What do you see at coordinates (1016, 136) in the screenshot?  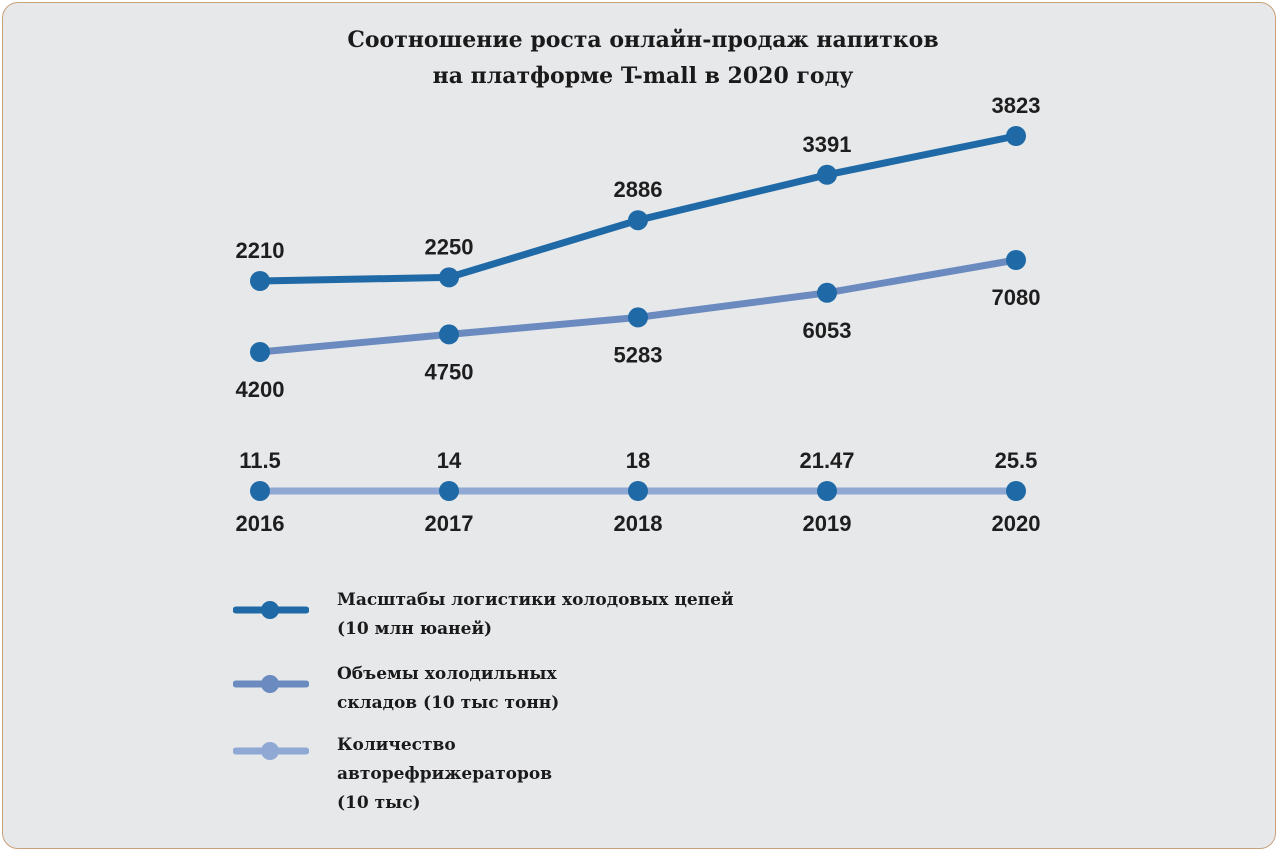 I see `data-point-cold-chain-logistics-2020` at bounding box center [1016, 136].